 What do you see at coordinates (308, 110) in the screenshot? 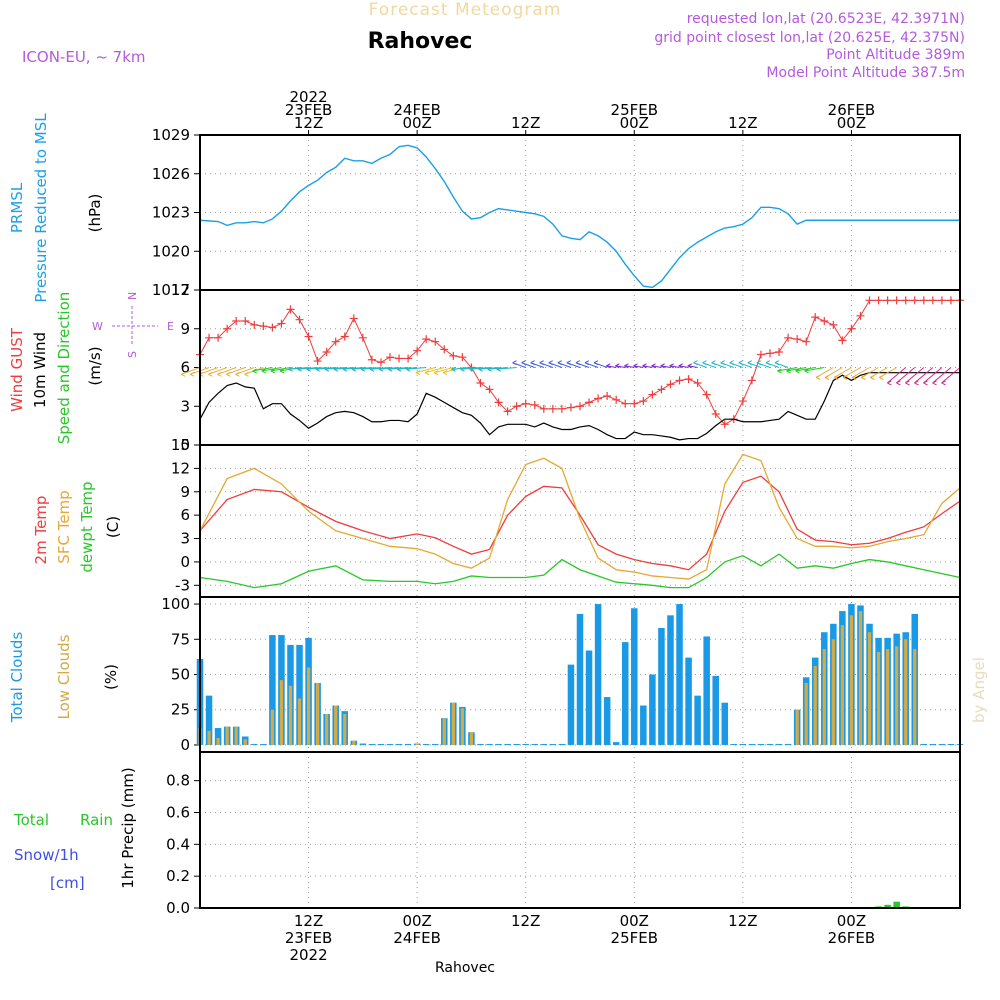
I see `top-time-tick-label: 23FEB` at bounding box center [308, 110].